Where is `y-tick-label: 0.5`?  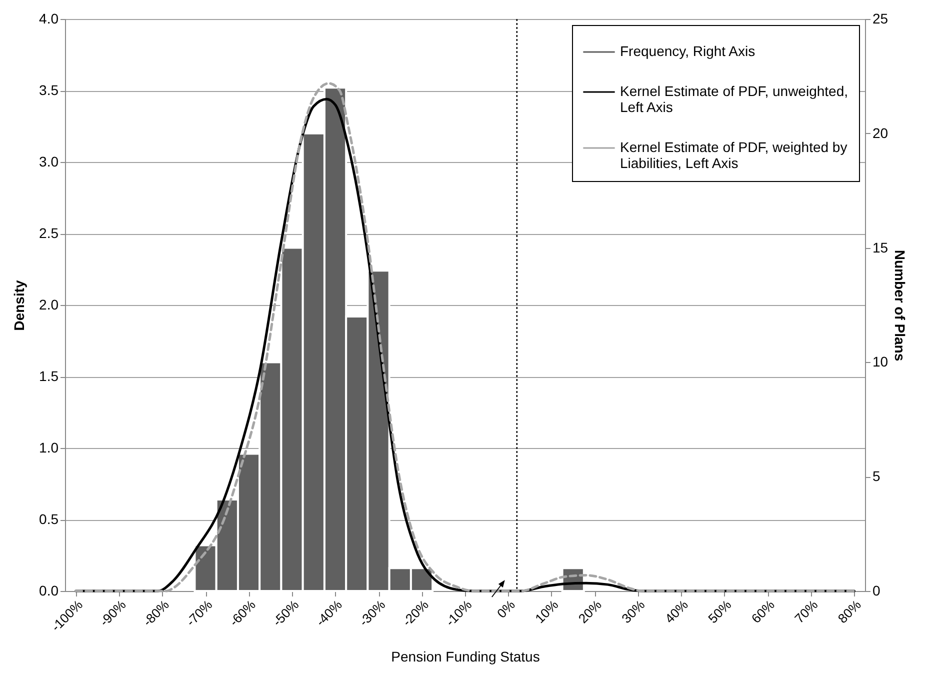 y-tick-label: 0.5 is located at coordinates (49, 519).